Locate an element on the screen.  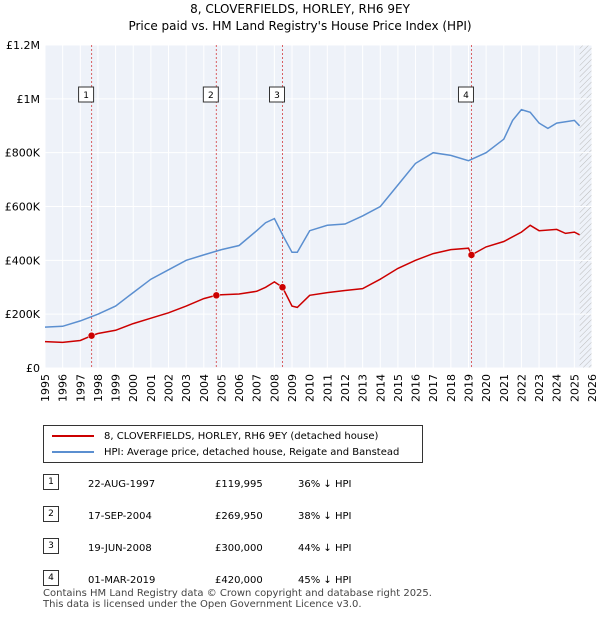
sale-price: £269,950 is located at coordinates (239, 516).